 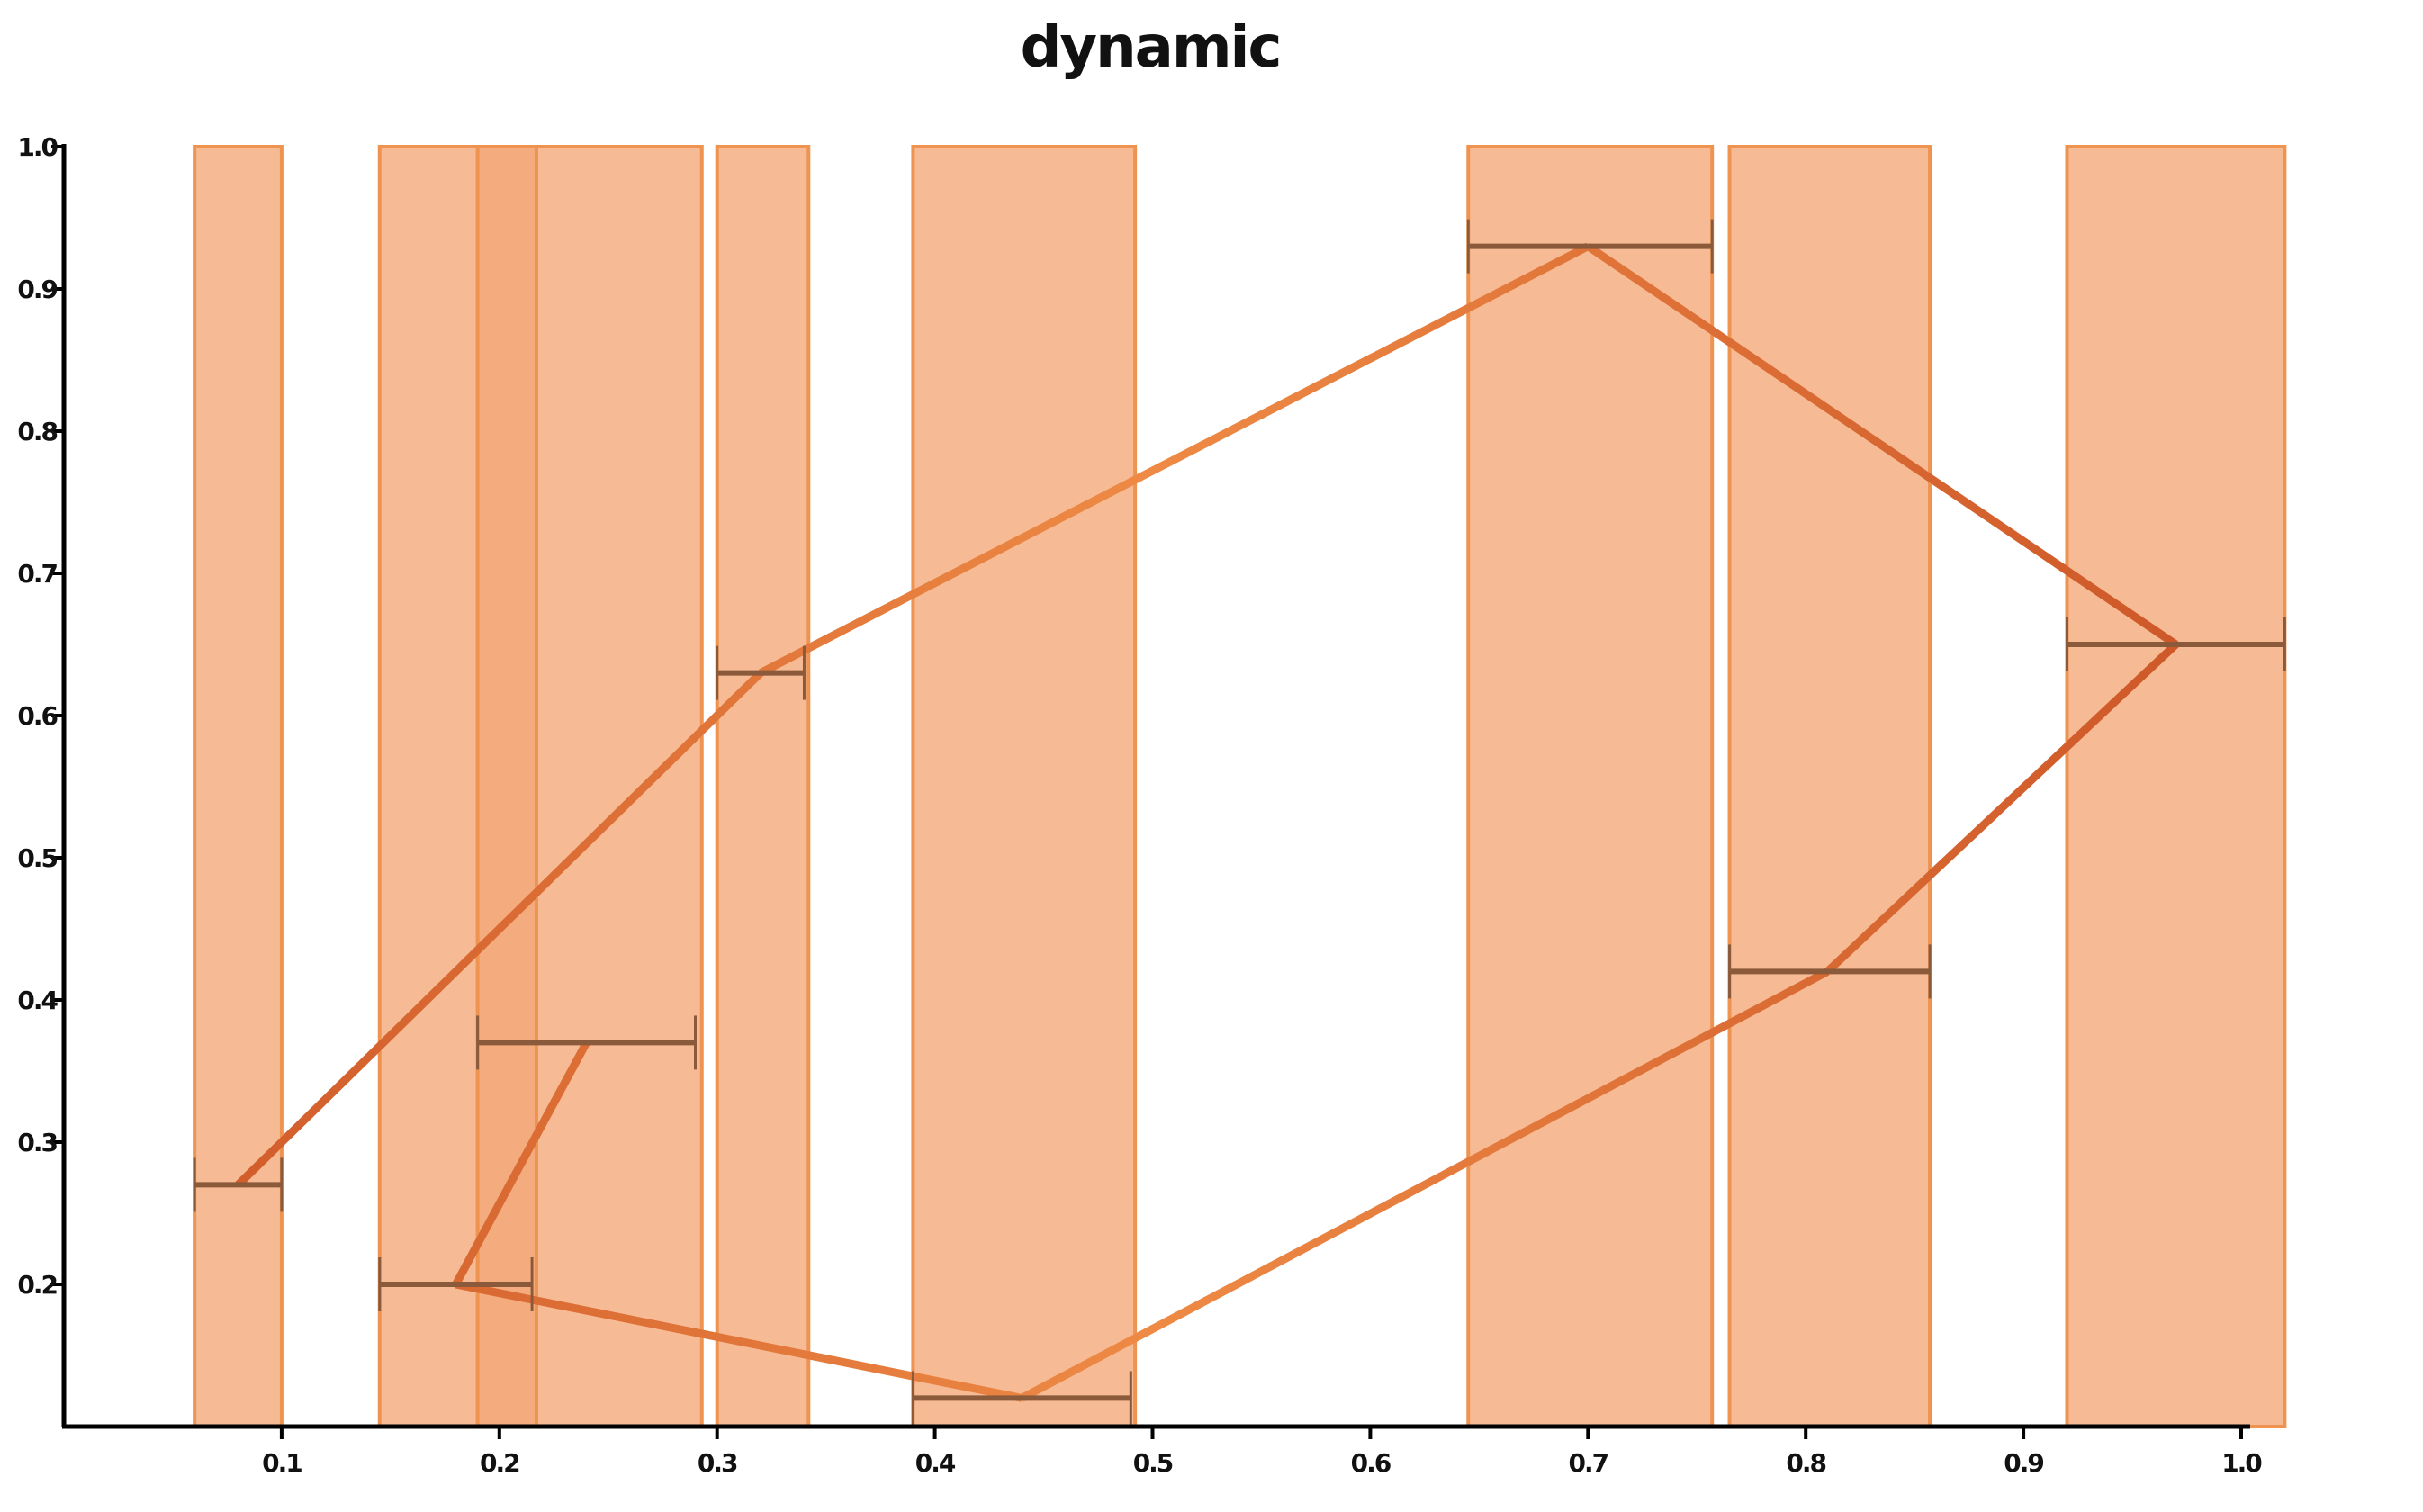 I want to click on x-tick-label-1: 0.2, so click(x=500, y=1463).